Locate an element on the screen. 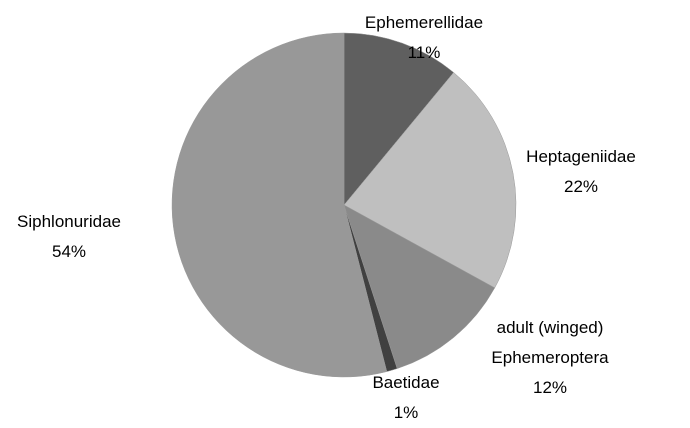 Image resolution: width=690 pixels, height=428 pixels. value-label: 54% is located at coordinates (69, 251).